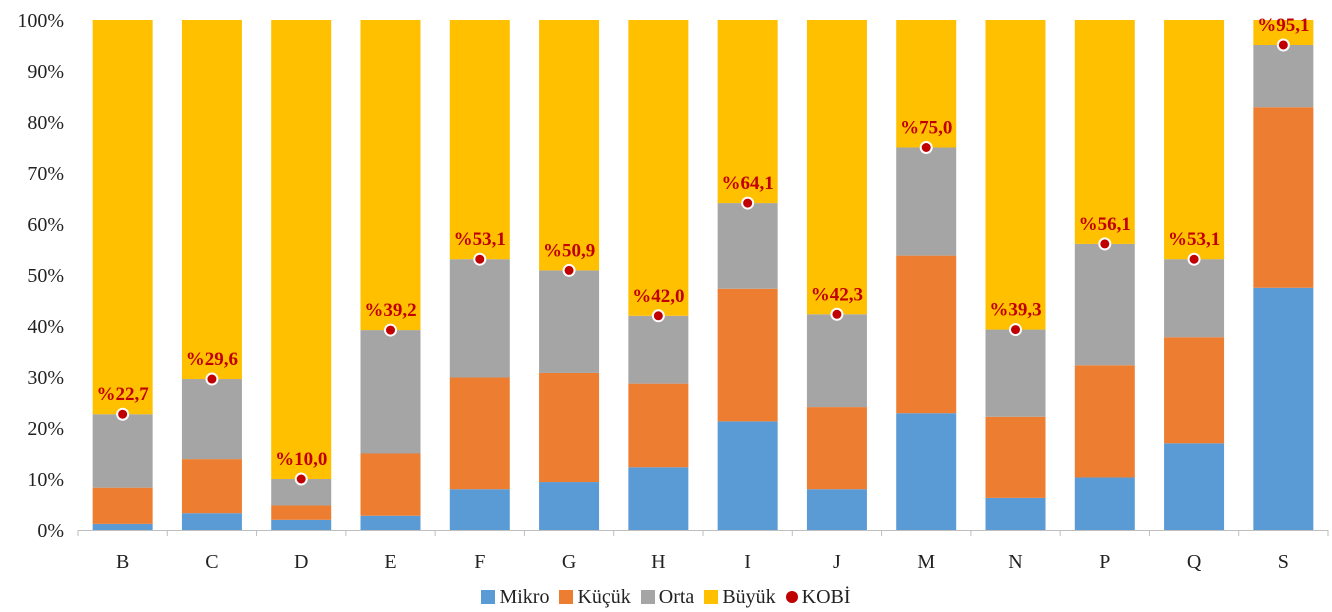 Image resolution: width=1332 pixels, height=612 pixels. What do you see at coordinates (45, 378) in the screenshot?
I see `y-tick-label: 30%` at bounding box center [45, 378].